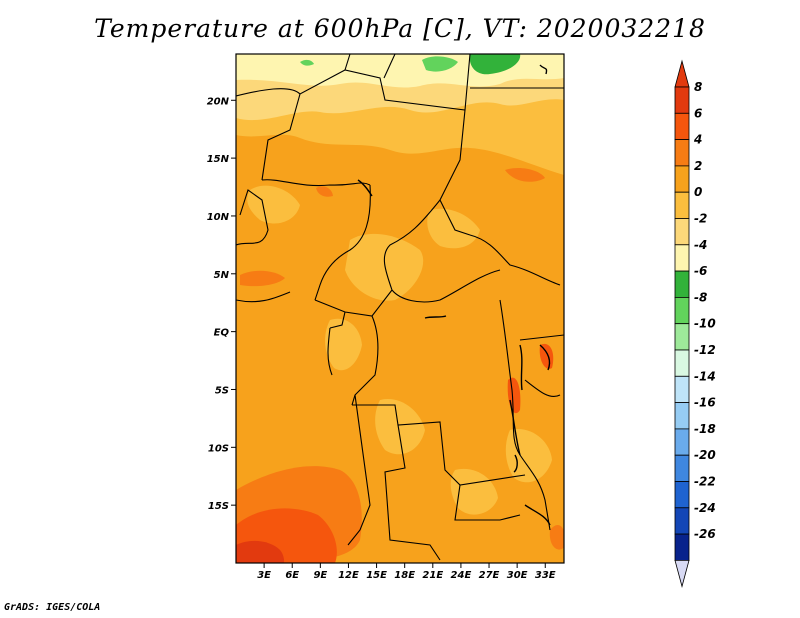 This screenshot has width=800, height=618. I want to click on colorbar-label: 4, so click(697, 140).